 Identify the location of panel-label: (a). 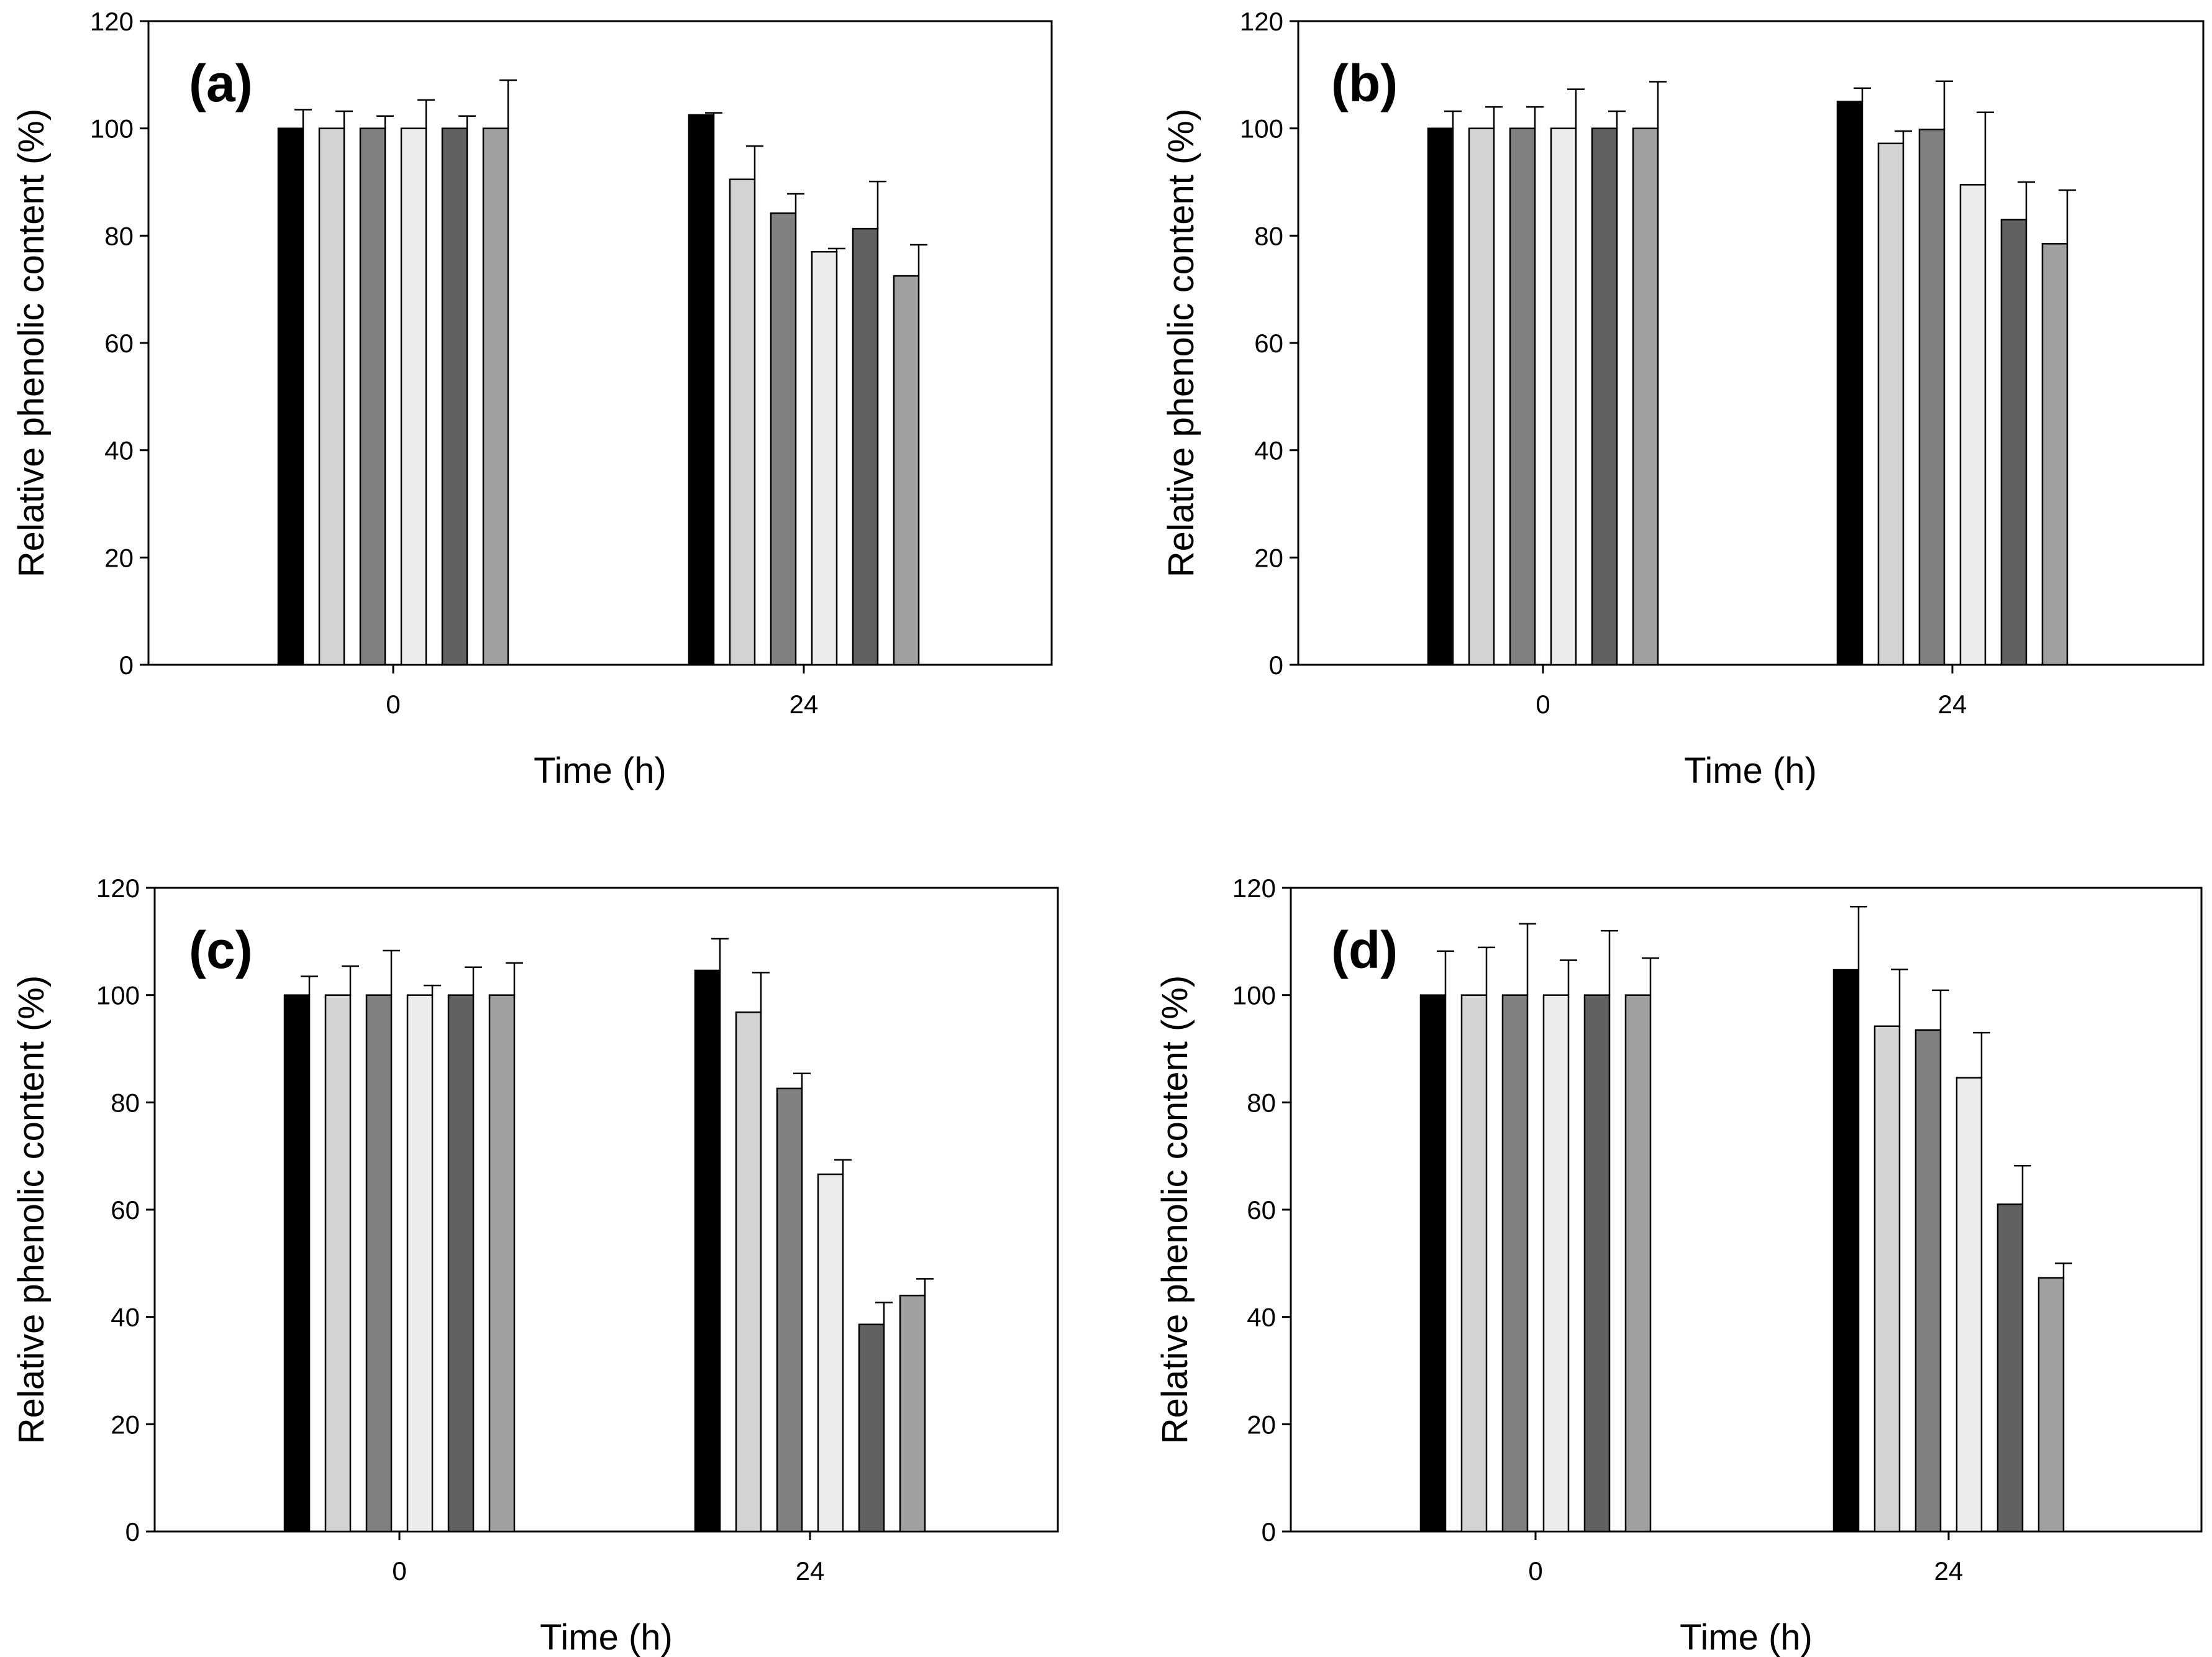
(221, 83).